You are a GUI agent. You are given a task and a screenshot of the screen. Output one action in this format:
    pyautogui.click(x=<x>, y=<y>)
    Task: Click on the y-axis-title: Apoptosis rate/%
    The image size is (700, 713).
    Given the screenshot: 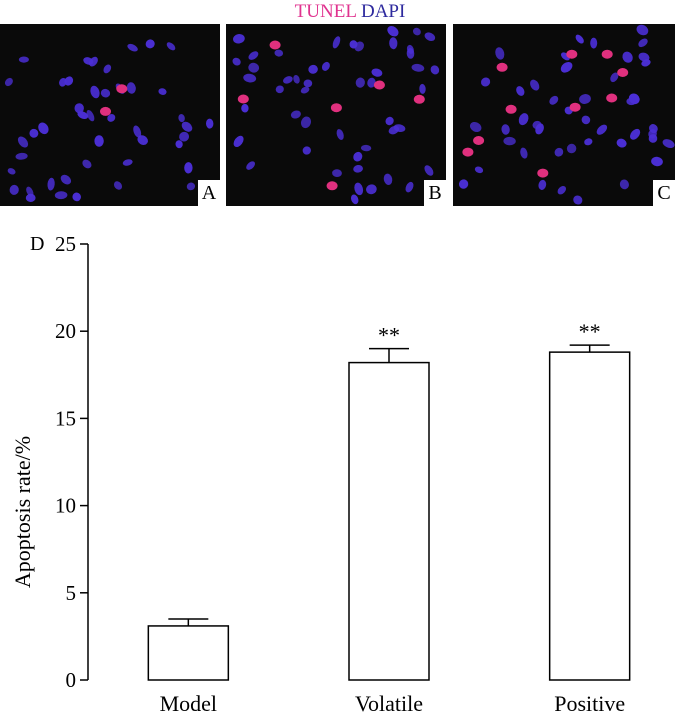 What is the action you would take?
    pyautogui.click(x=22, y=512)
    